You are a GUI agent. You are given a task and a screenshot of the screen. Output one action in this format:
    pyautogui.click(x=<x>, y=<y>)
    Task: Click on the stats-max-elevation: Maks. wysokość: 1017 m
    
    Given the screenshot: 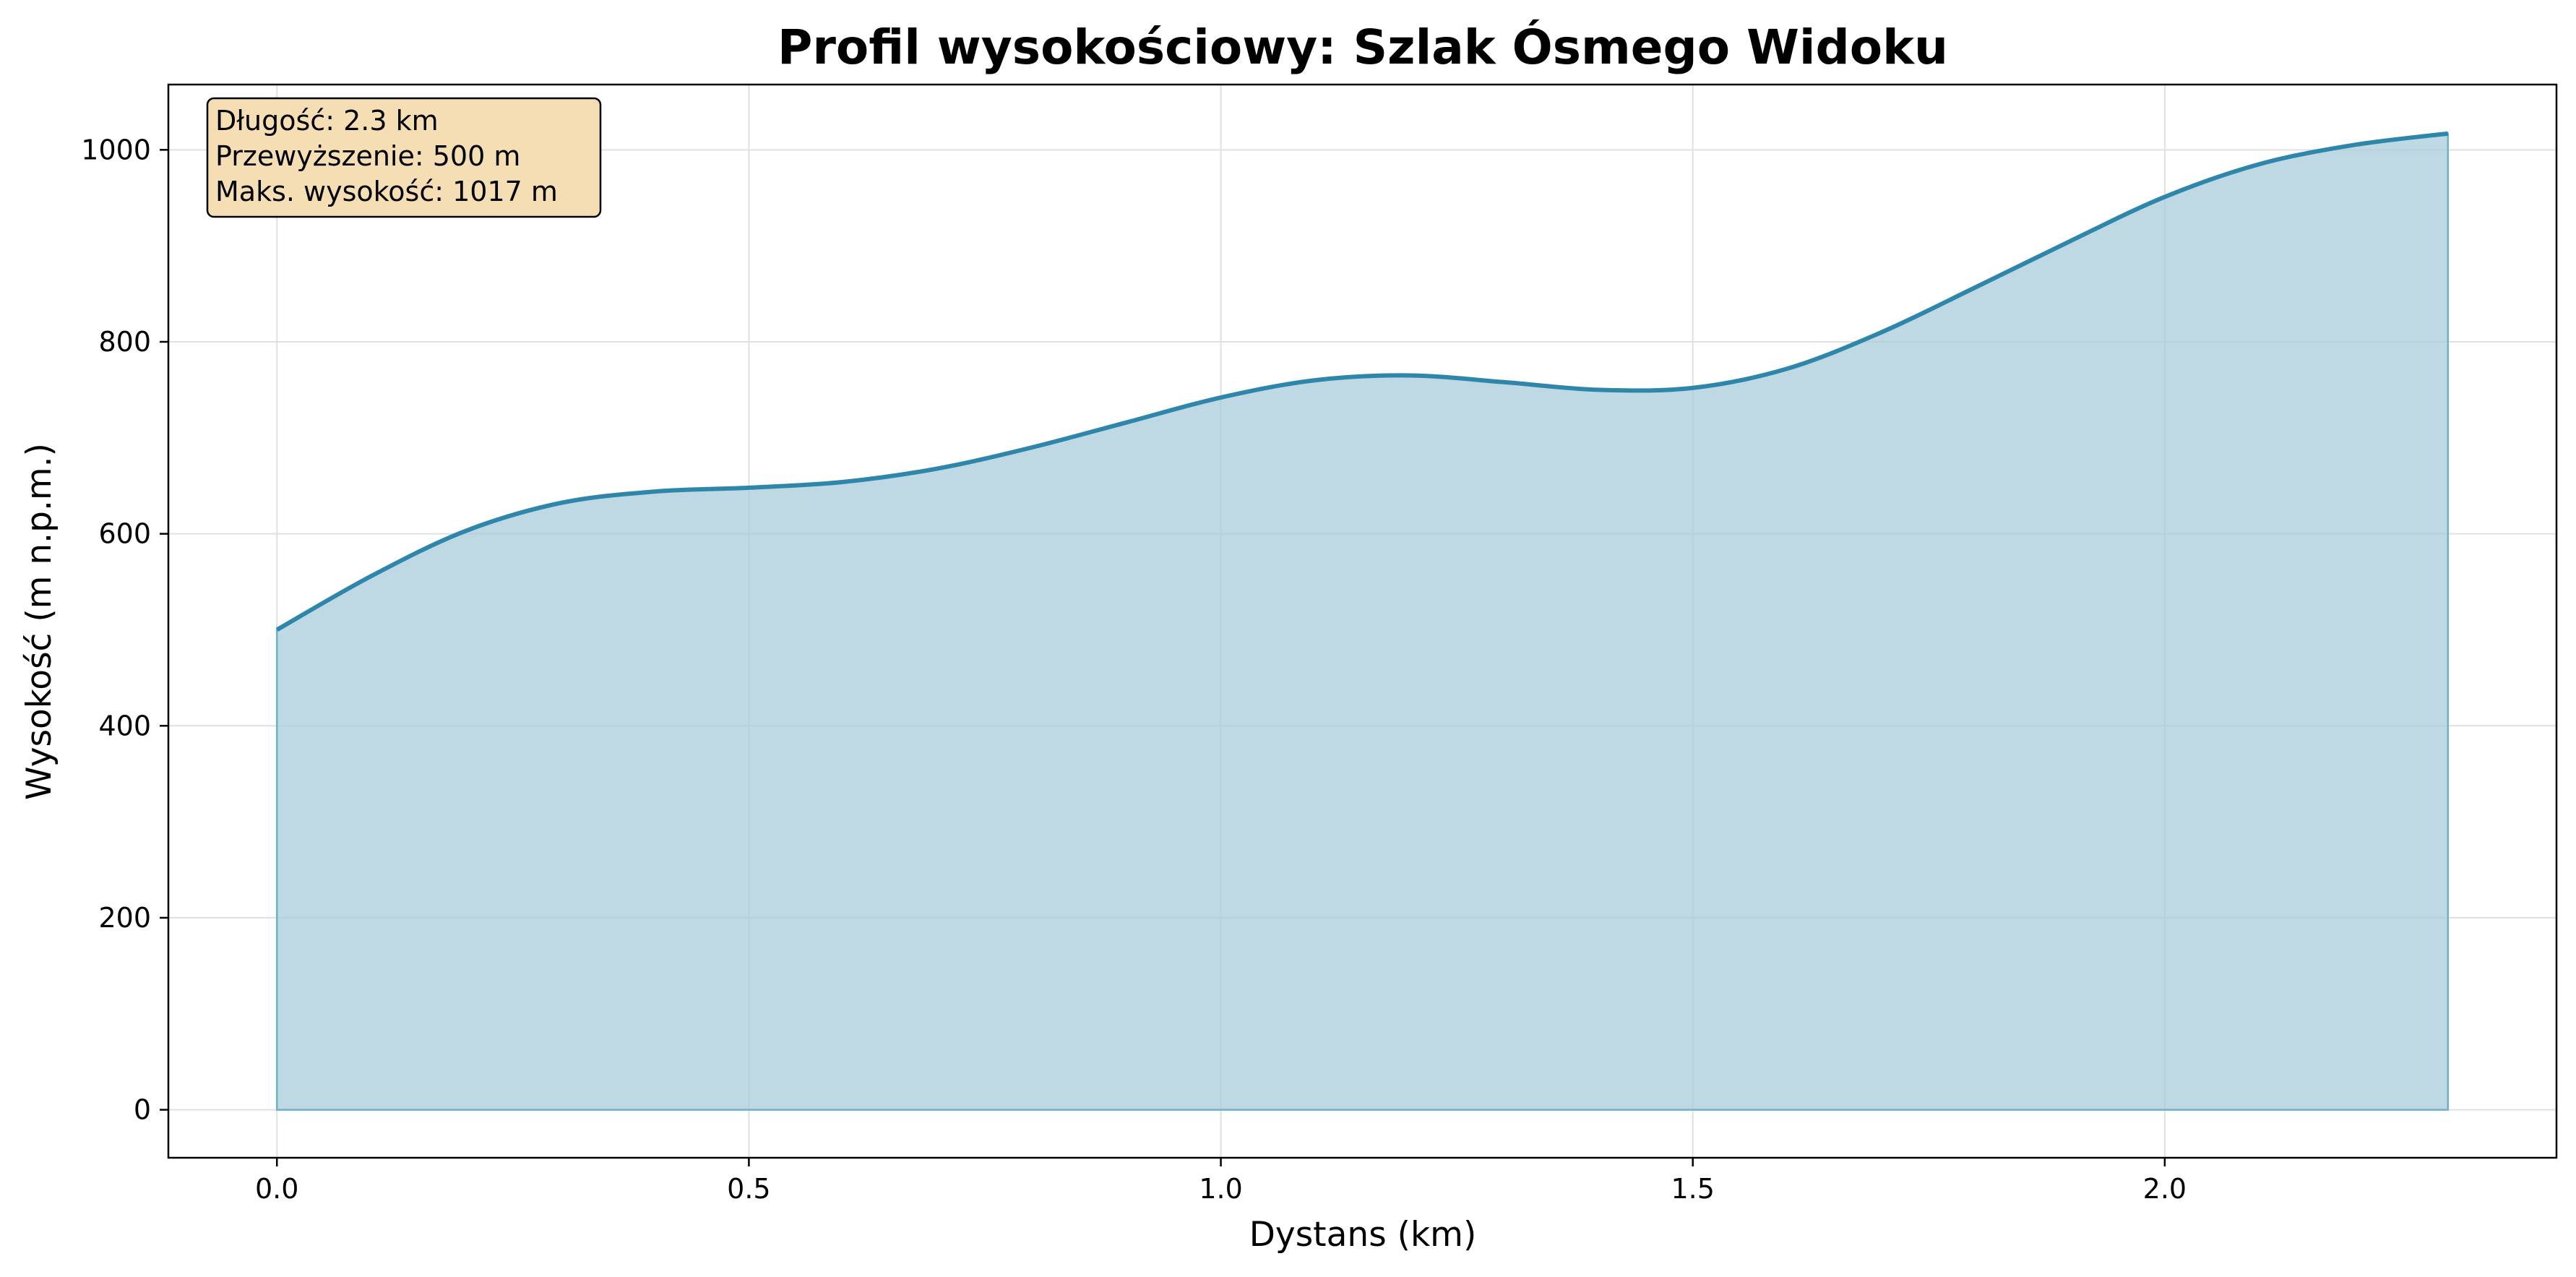 What is the action you would take?
    pyautogui.click(x=386, y=192)
    